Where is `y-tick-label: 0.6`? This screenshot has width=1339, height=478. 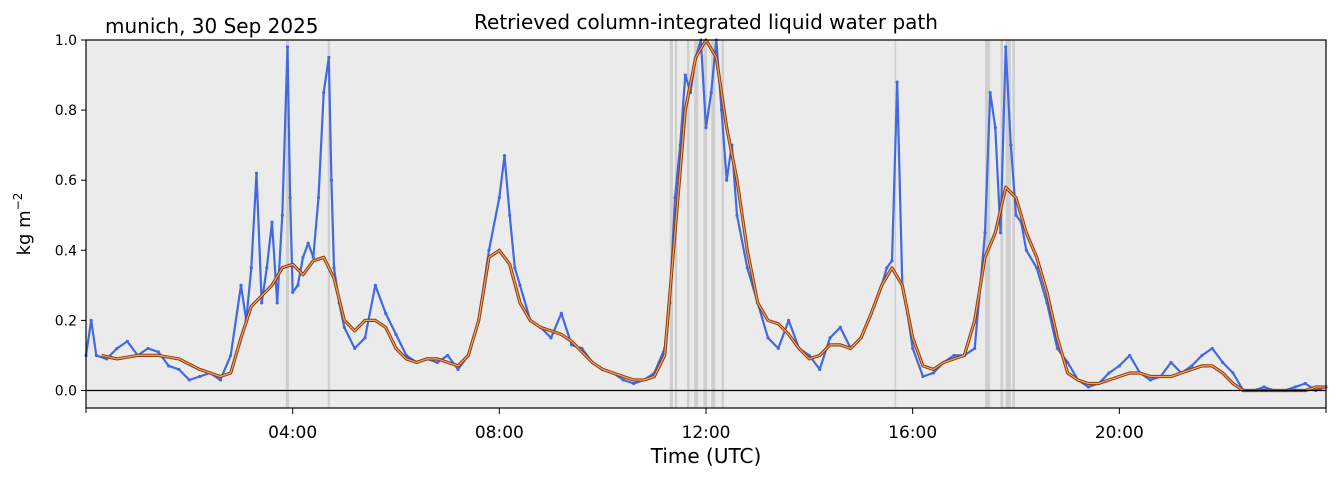 y-tick-label: 0.6 is located at coordinates (66, 181).